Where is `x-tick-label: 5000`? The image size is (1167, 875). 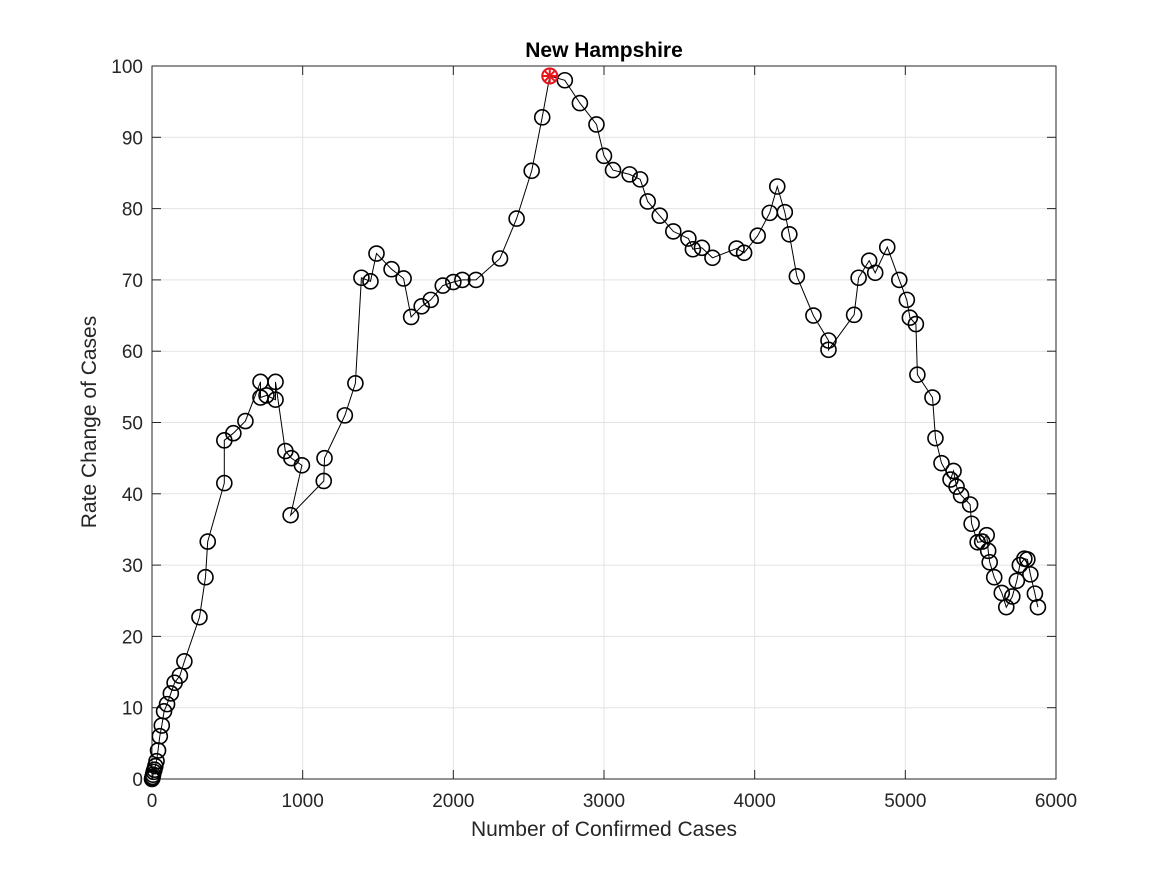
x-tick-label: 5000 is located at coordinates (905, 801).